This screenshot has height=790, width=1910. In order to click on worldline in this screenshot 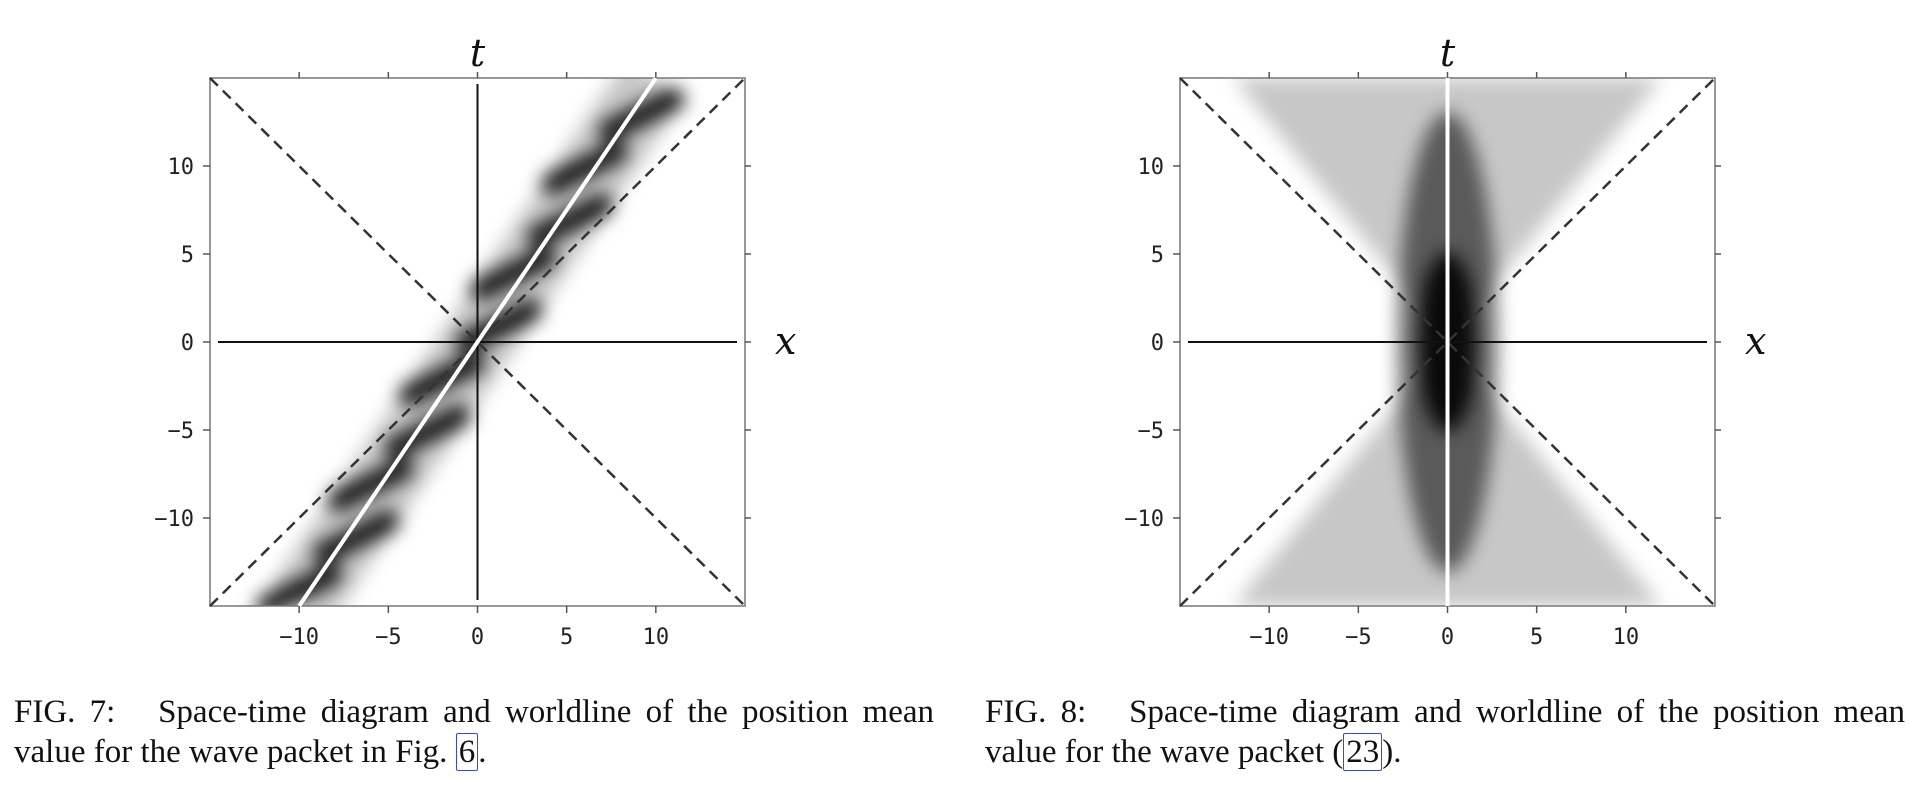, I will do `click(477, 342)`.